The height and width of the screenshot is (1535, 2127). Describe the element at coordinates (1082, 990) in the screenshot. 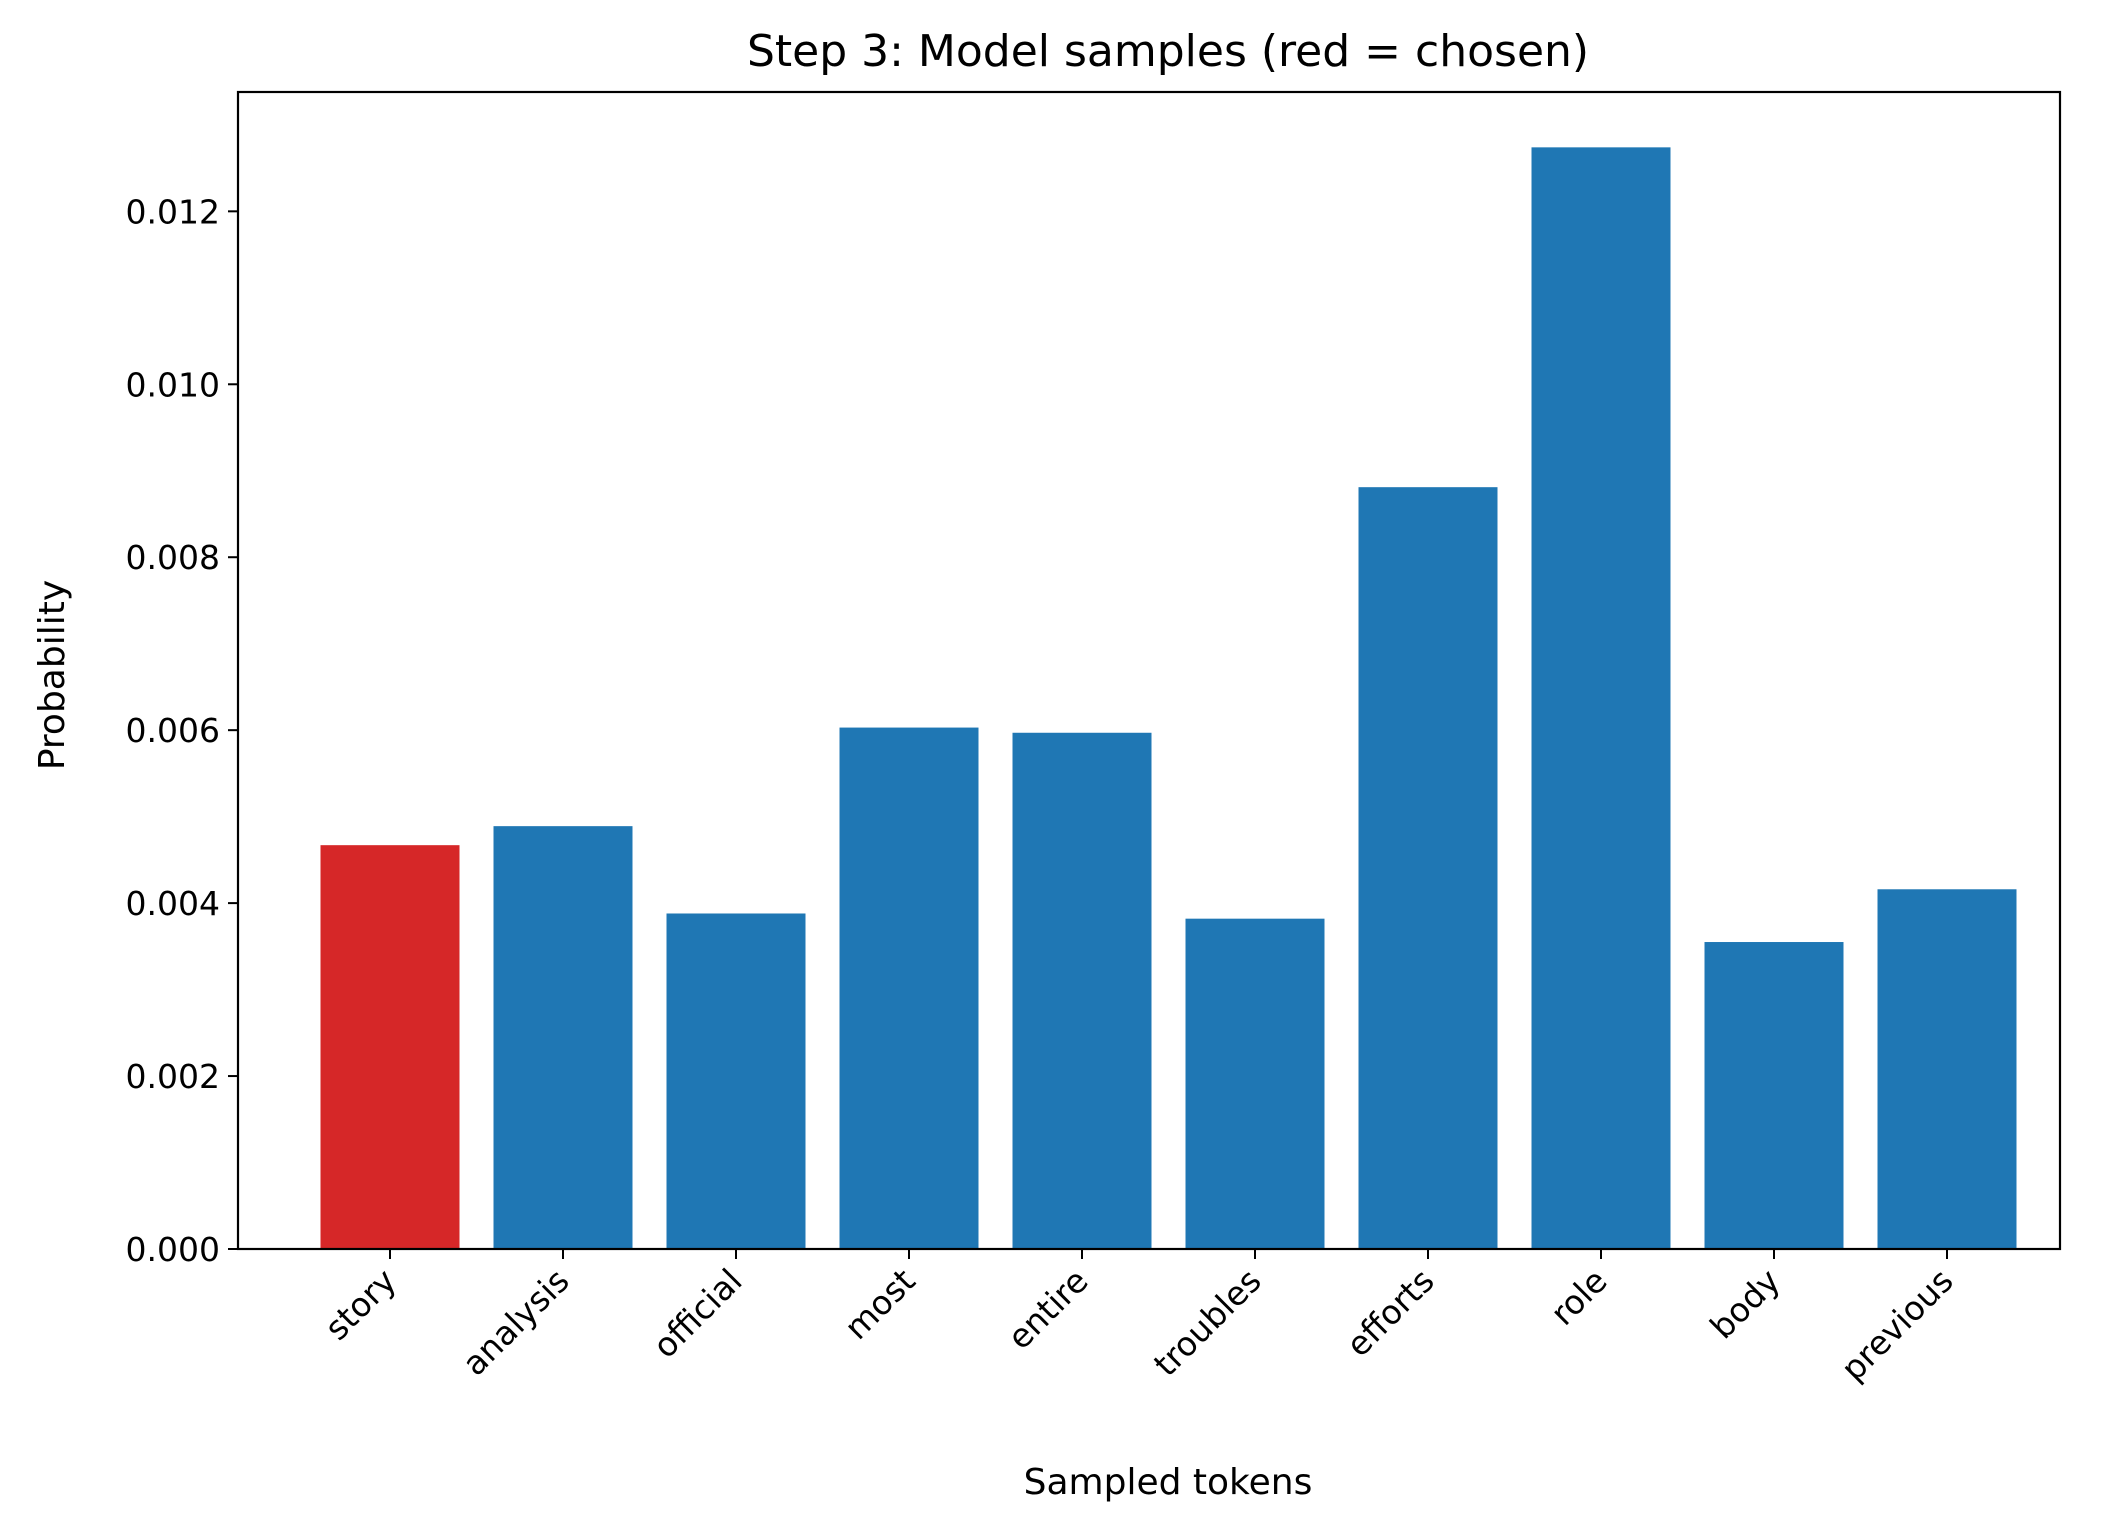

I see `bar-entire` at that location.